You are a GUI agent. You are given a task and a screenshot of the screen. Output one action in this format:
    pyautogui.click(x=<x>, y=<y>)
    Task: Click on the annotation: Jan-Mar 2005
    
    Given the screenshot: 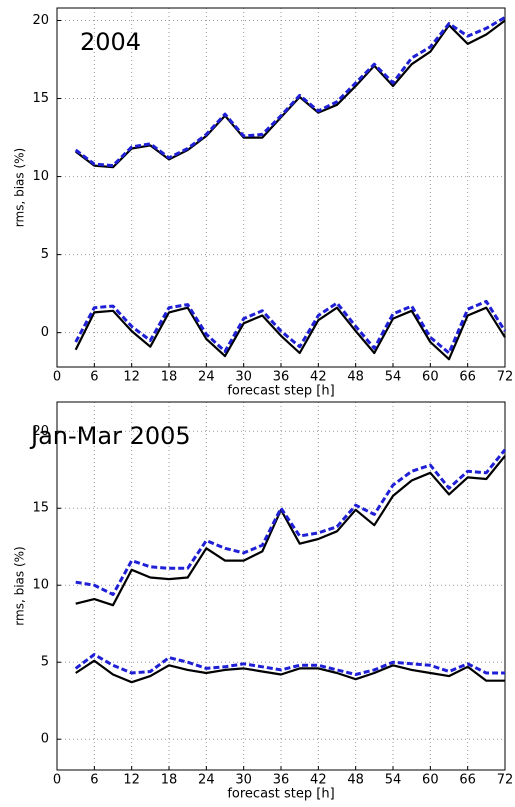 What is the action you would take?
    pyautogui.click(x=110, y=436)
    